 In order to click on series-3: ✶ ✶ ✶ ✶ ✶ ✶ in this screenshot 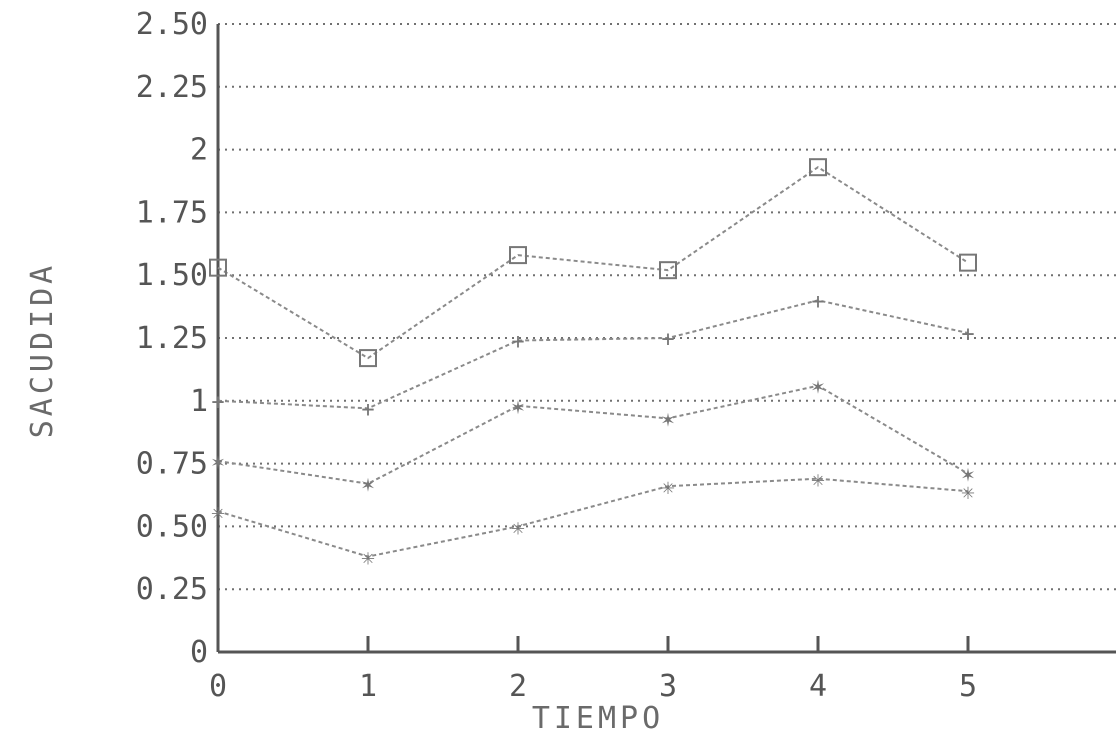, I will do `click(592, 436)`.